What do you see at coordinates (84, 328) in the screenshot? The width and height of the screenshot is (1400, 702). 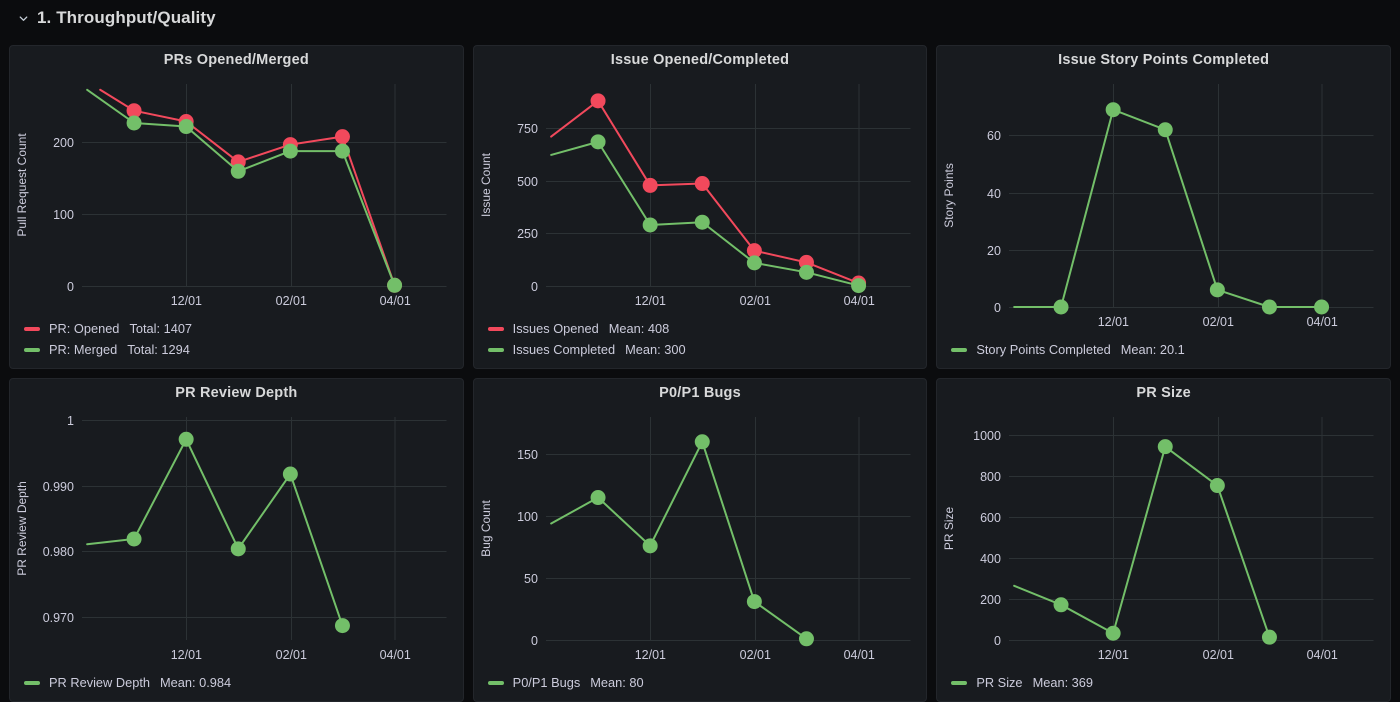 I see `legend-series-name: PR: Opened` at bounding box center [84, 328].